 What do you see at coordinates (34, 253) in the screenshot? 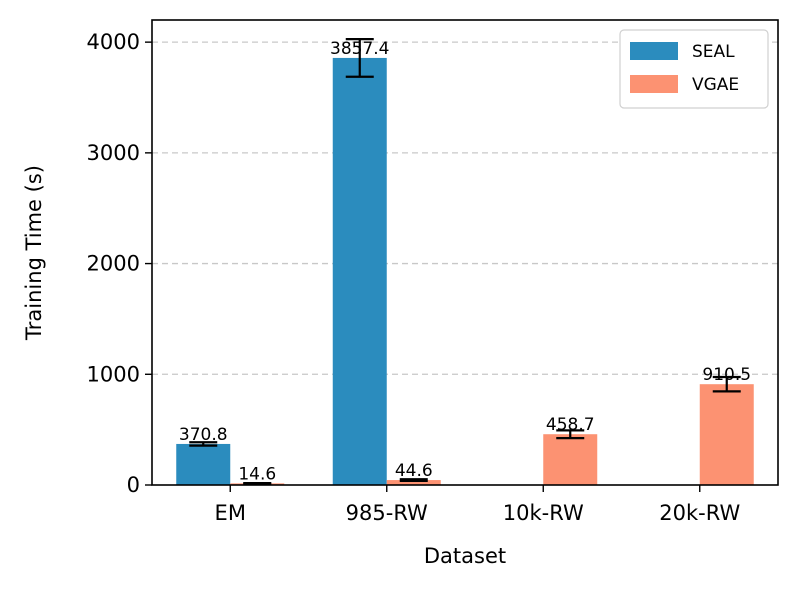
I see `y-axis-title: Training Time (s)` at bounding box center [34, 253].